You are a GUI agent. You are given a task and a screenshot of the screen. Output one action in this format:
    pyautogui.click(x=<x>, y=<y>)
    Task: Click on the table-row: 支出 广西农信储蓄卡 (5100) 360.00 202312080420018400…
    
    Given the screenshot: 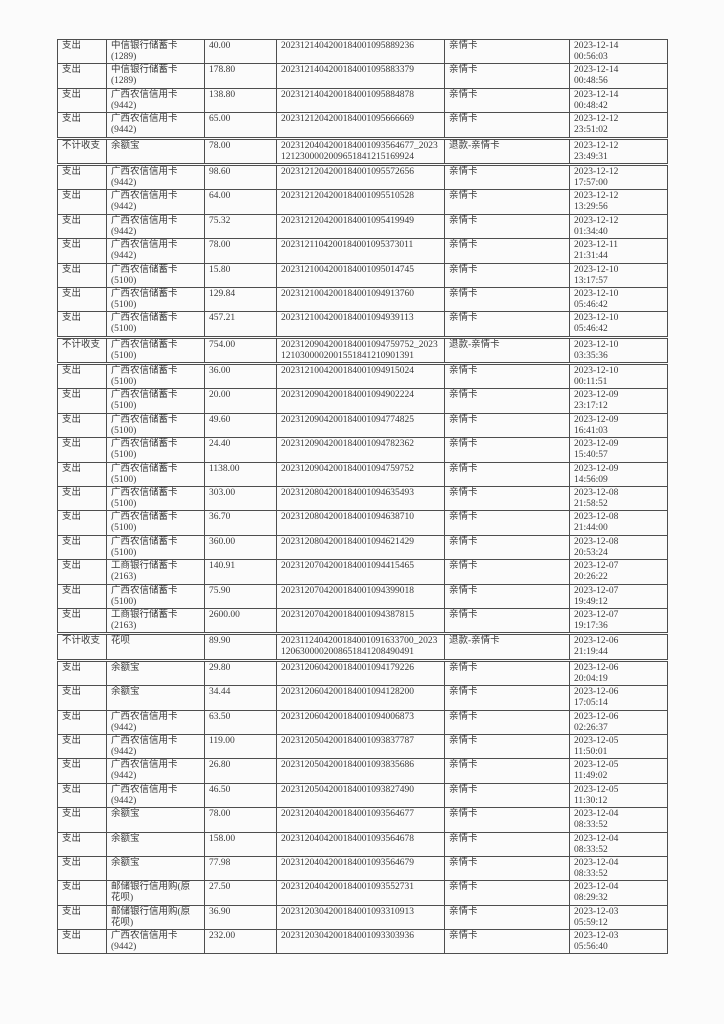 What is the action you would take?
    pyautogui.click(x=362, y=547)
    